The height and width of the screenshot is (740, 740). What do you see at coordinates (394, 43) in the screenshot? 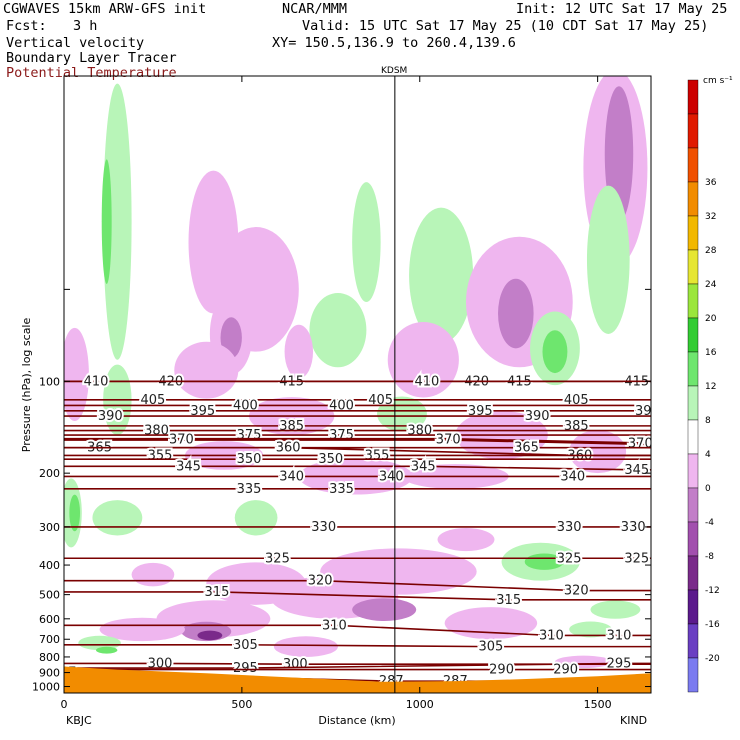
I see `xy-coords: XY= 150.5,136.9 to 260.4,139.6` at bounding box center [394, 43].